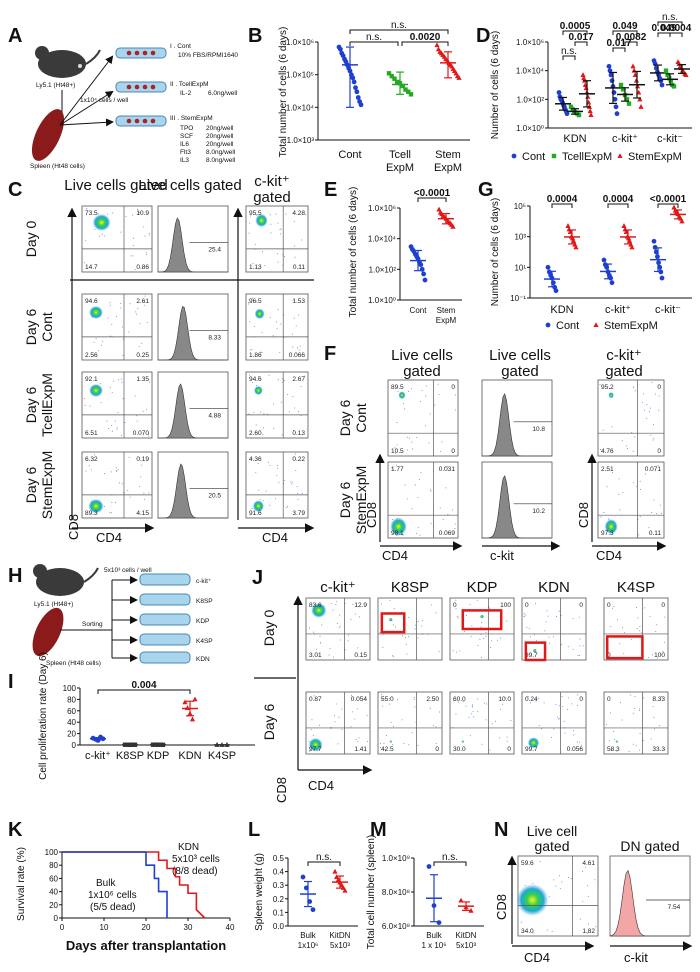  Describe the element at coordinates (624, 26) in the screenshot. I see `significance-label: 0.049` at that location.